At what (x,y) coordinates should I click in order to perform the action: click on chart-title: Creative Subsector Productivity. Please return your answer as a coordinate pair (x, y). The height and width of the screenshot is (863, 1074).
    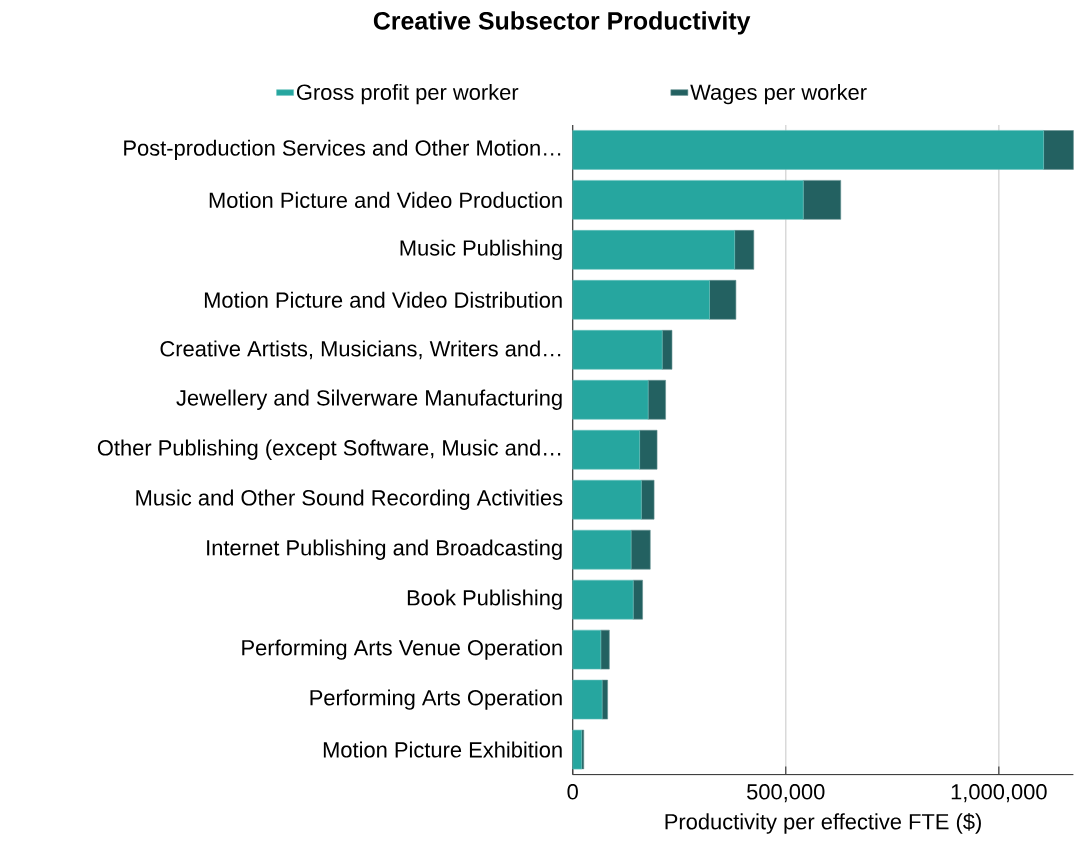
    Looking at the image, I should click on (562, 23).